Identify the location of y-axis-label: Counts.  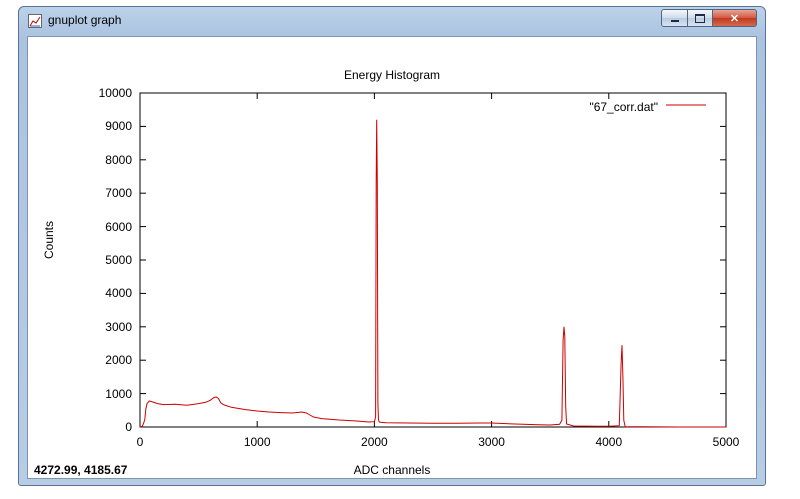
(49, 239).